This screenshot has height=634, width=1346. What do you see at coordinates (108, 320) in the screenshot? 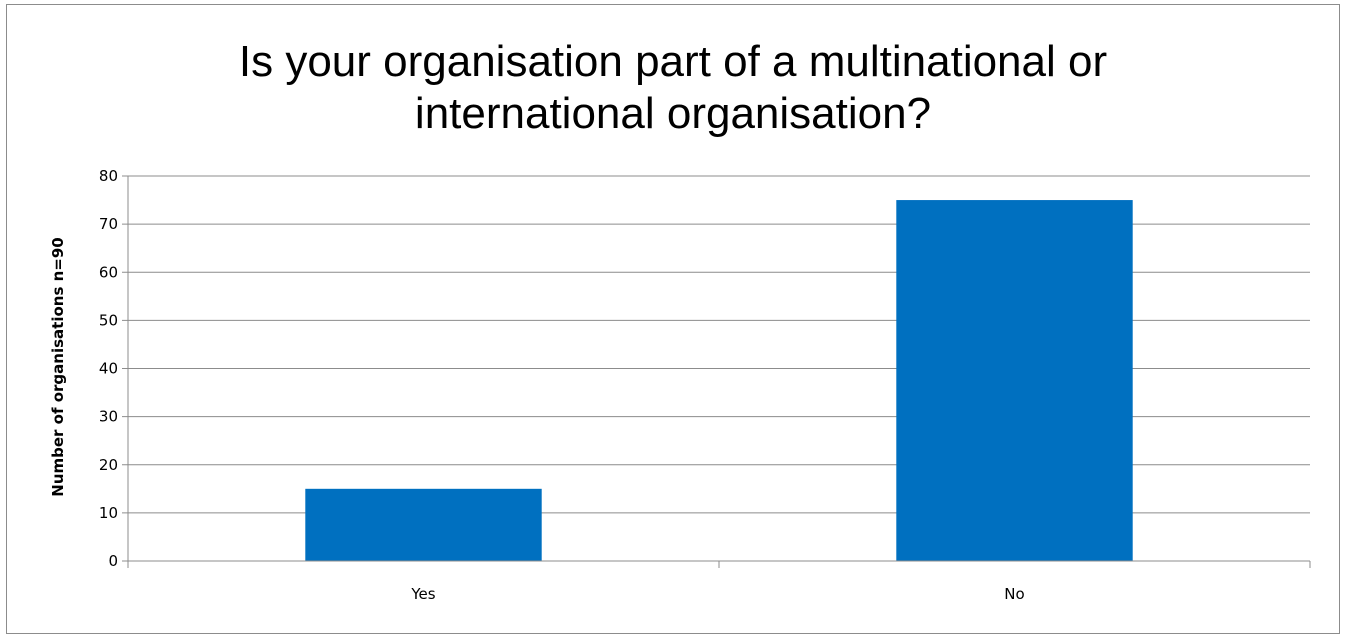
I see `y-tick-label-50: 50` at bounding box center [108, 320].